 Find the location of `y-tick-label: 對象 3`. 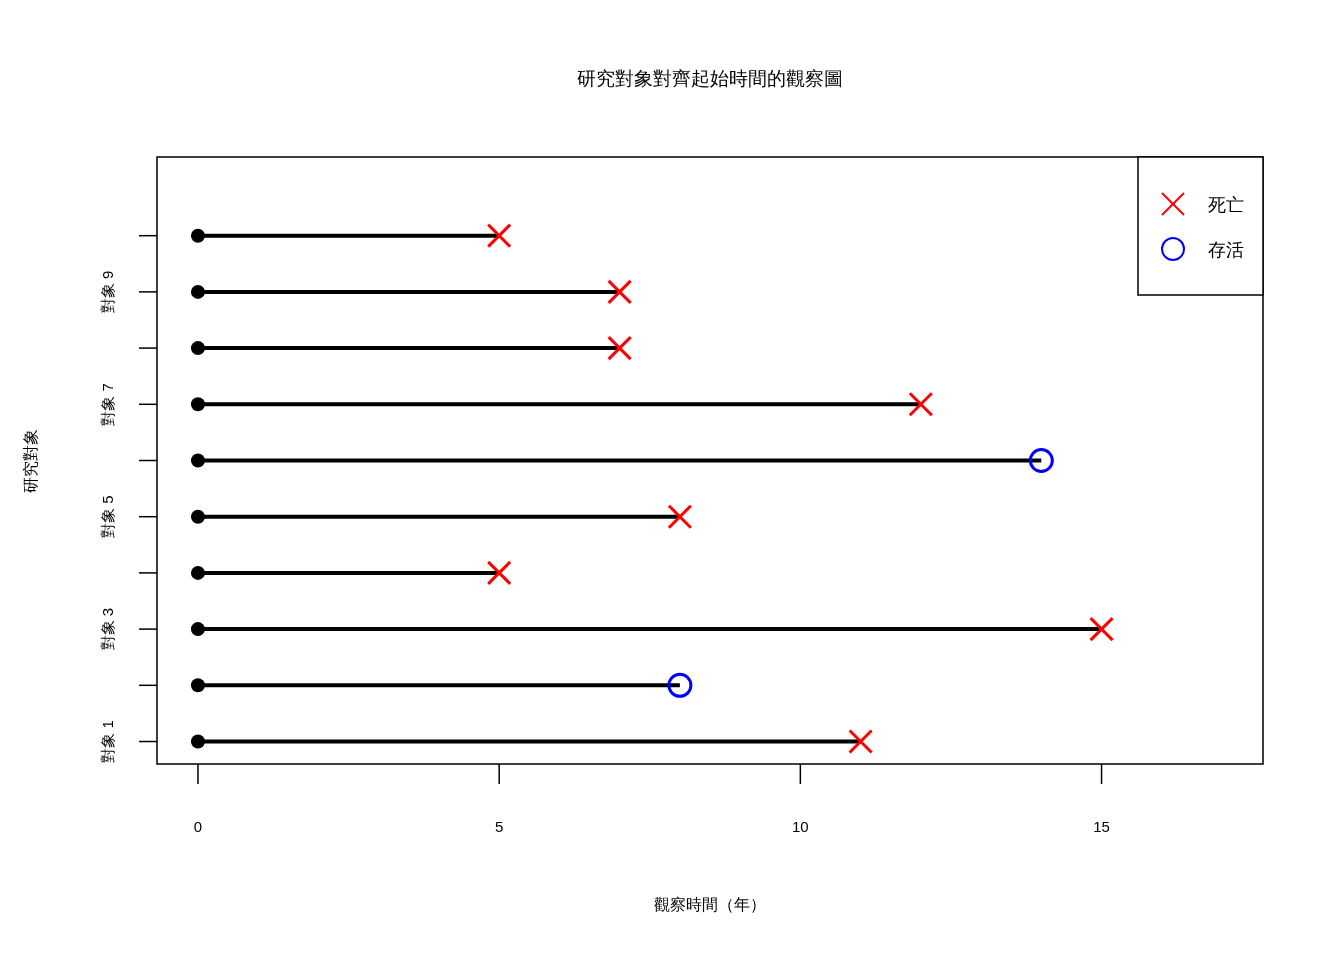

y-tick-label: 對象 3 is located at coordinates (107, 629).